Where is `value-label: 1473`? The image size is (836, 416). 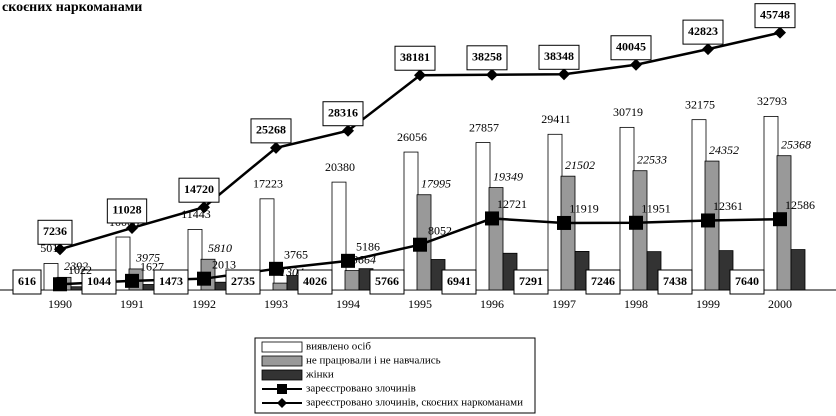
value-label: 1473 is located at coordinates (171, 281).